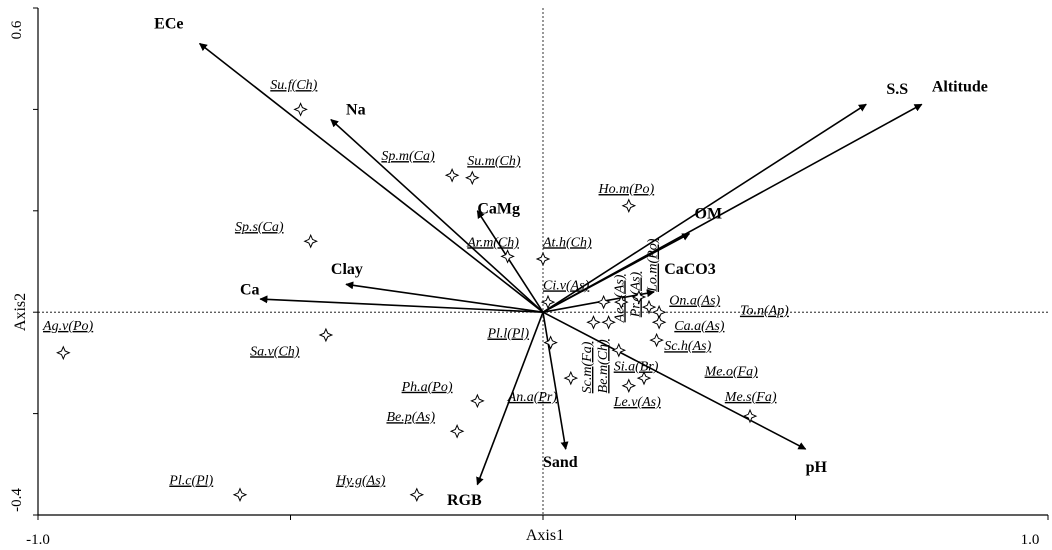 Image resolution: width=1052 pixels, height=550 pixels. I want to click on species-point-sp-s-ca-, so click(310, 241).